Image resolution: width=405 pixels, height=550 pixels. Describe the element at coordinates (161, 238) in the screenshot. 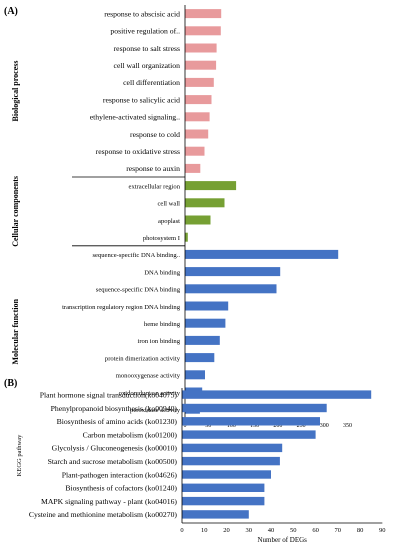

I see `category-label: photosystem I` at that location.